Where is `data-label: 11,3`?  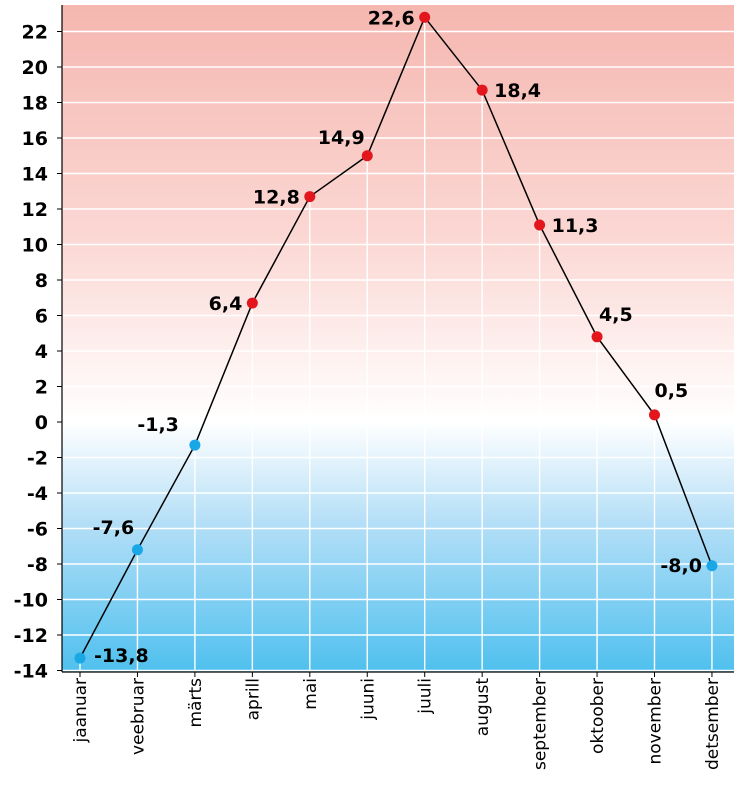
data-label: 11,3 is located at coordinates (575, 226).